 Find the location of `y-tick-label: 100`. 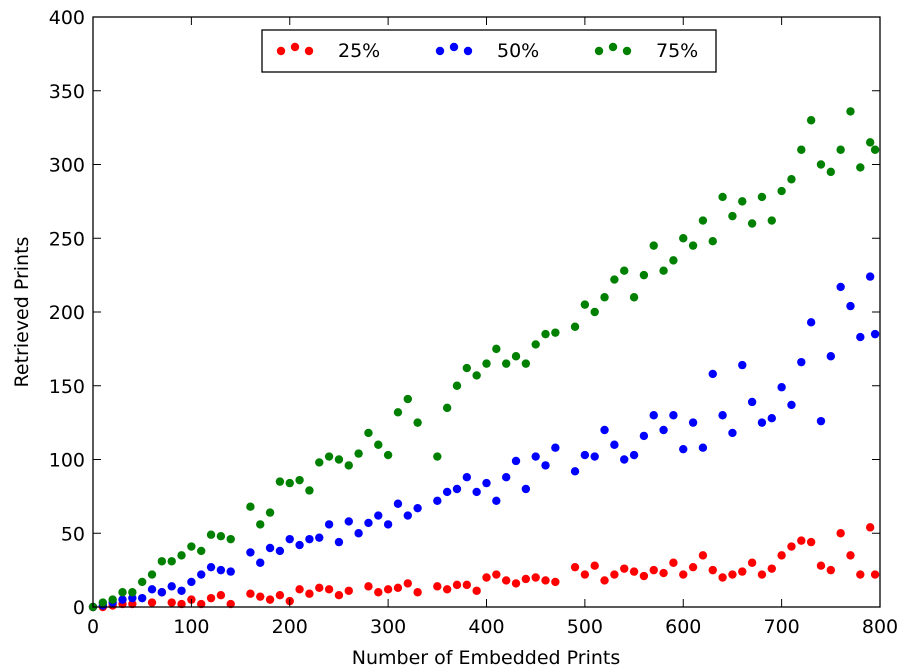

y-tick-label: 100 is located at coordinates (67, 461).